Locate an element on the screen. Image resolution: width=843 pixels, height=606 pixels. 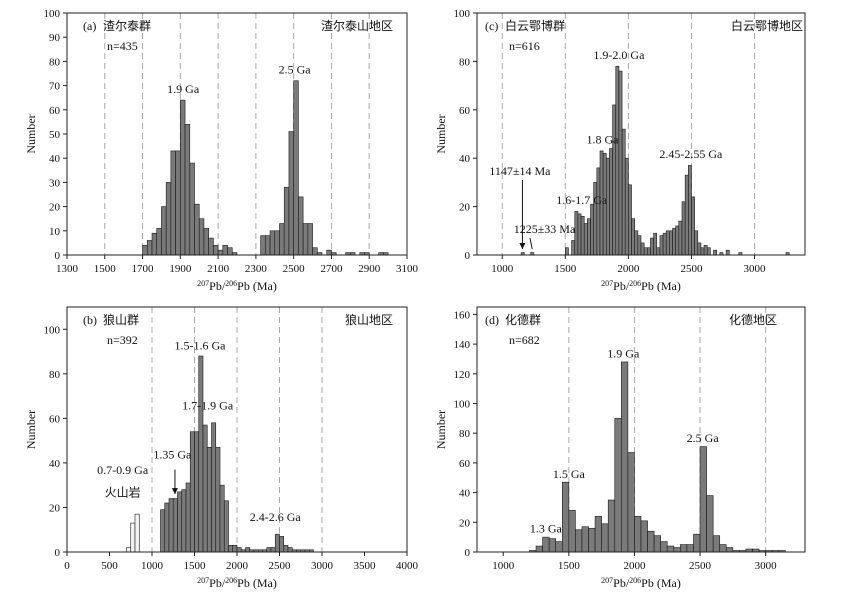
region-name: 渣尔泰山地区 is located at coordinates (357, 25).